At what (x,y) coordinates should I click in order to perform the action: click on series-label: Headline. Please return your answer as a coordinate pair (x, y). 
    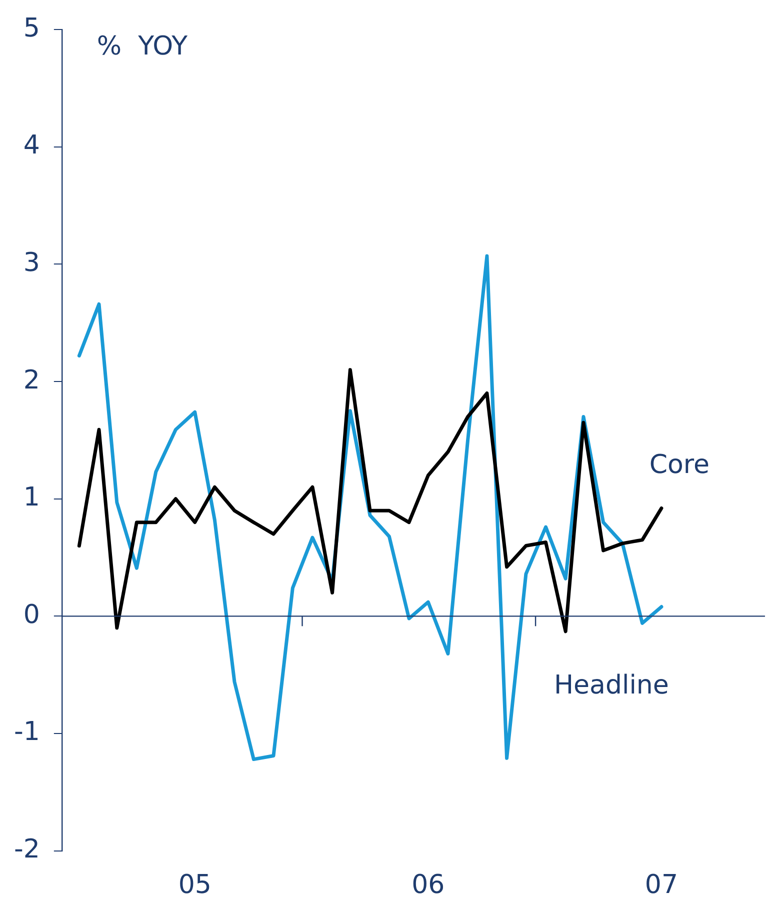
    Looking at the image, I should click on (611, 685).